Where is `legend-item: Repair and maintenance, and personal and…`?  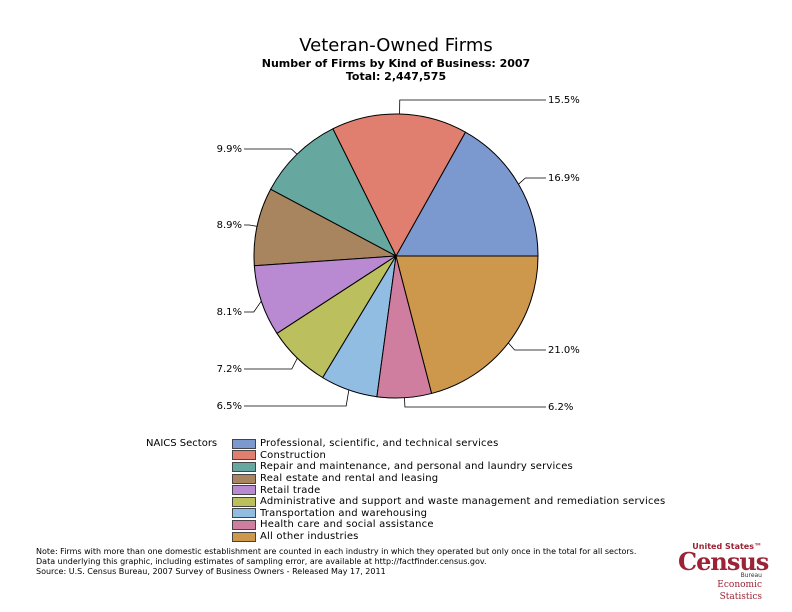
legend-item: Repair and maintenance, and personal and… is located at coordinates (448, 467).